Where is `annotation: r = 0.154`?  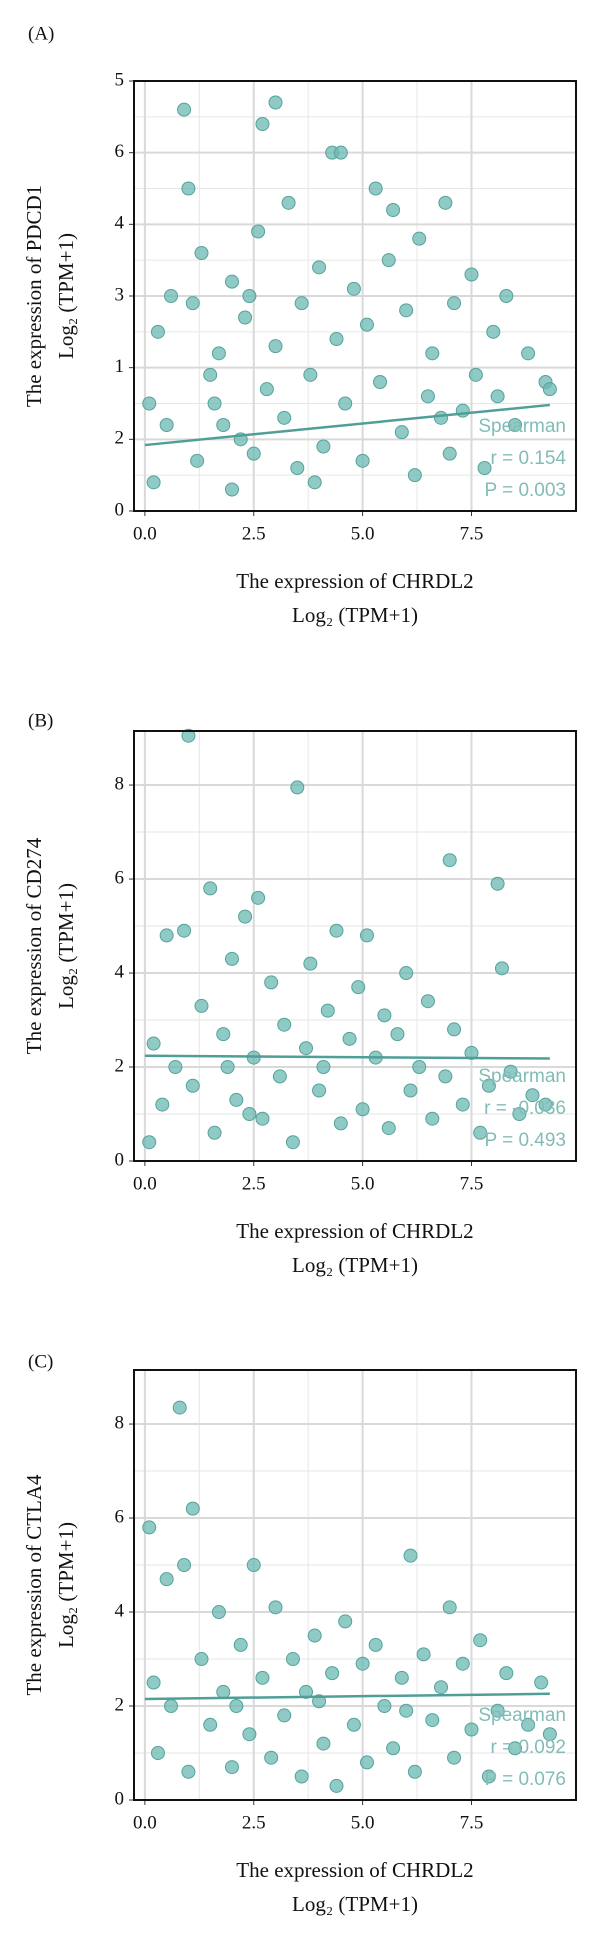
annotation: r = 0.154 is located at coordinates (528, 458).